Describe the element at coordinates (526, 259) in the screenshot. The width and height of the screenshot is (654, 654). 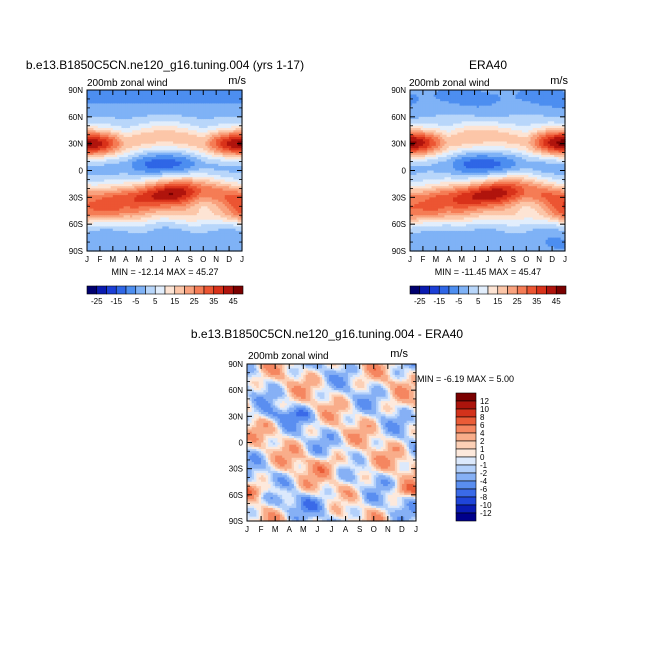
I see `x-tick-label: O` at that location.